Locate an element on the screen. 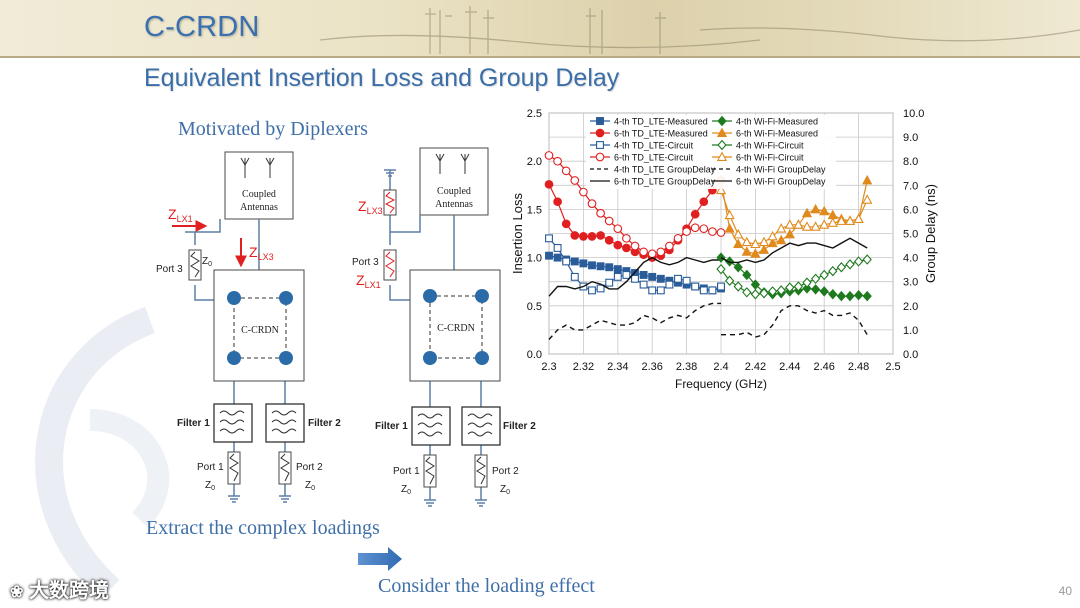  left-wires is located at coordinates (235, 357).